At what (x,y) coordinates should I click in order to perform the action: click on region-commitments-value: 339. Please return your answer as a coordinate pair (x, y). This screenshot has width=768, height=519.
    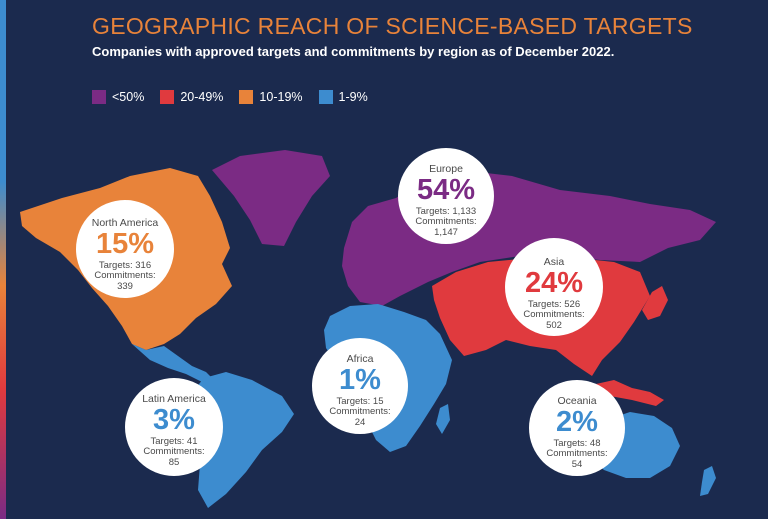
    Looking at the image, I should click on (125, 286).